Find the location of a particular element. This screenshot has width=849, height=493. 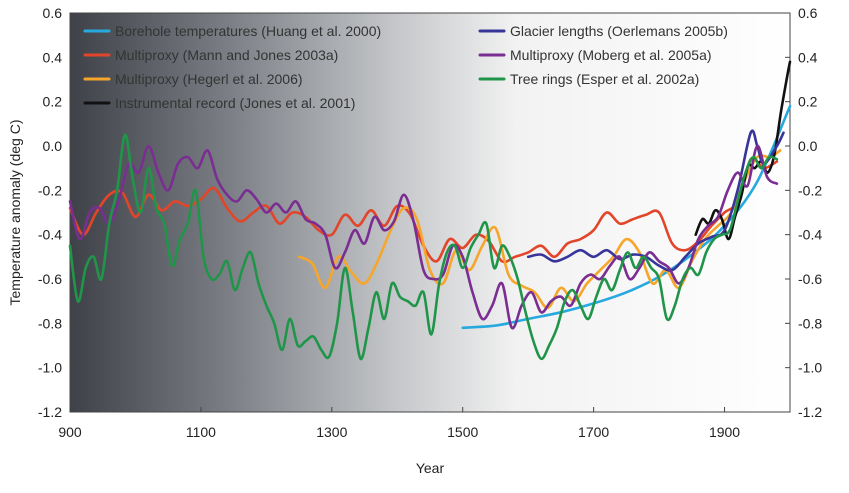

y-tick-label-right: -0.6 is located at coordinates (810, 279).